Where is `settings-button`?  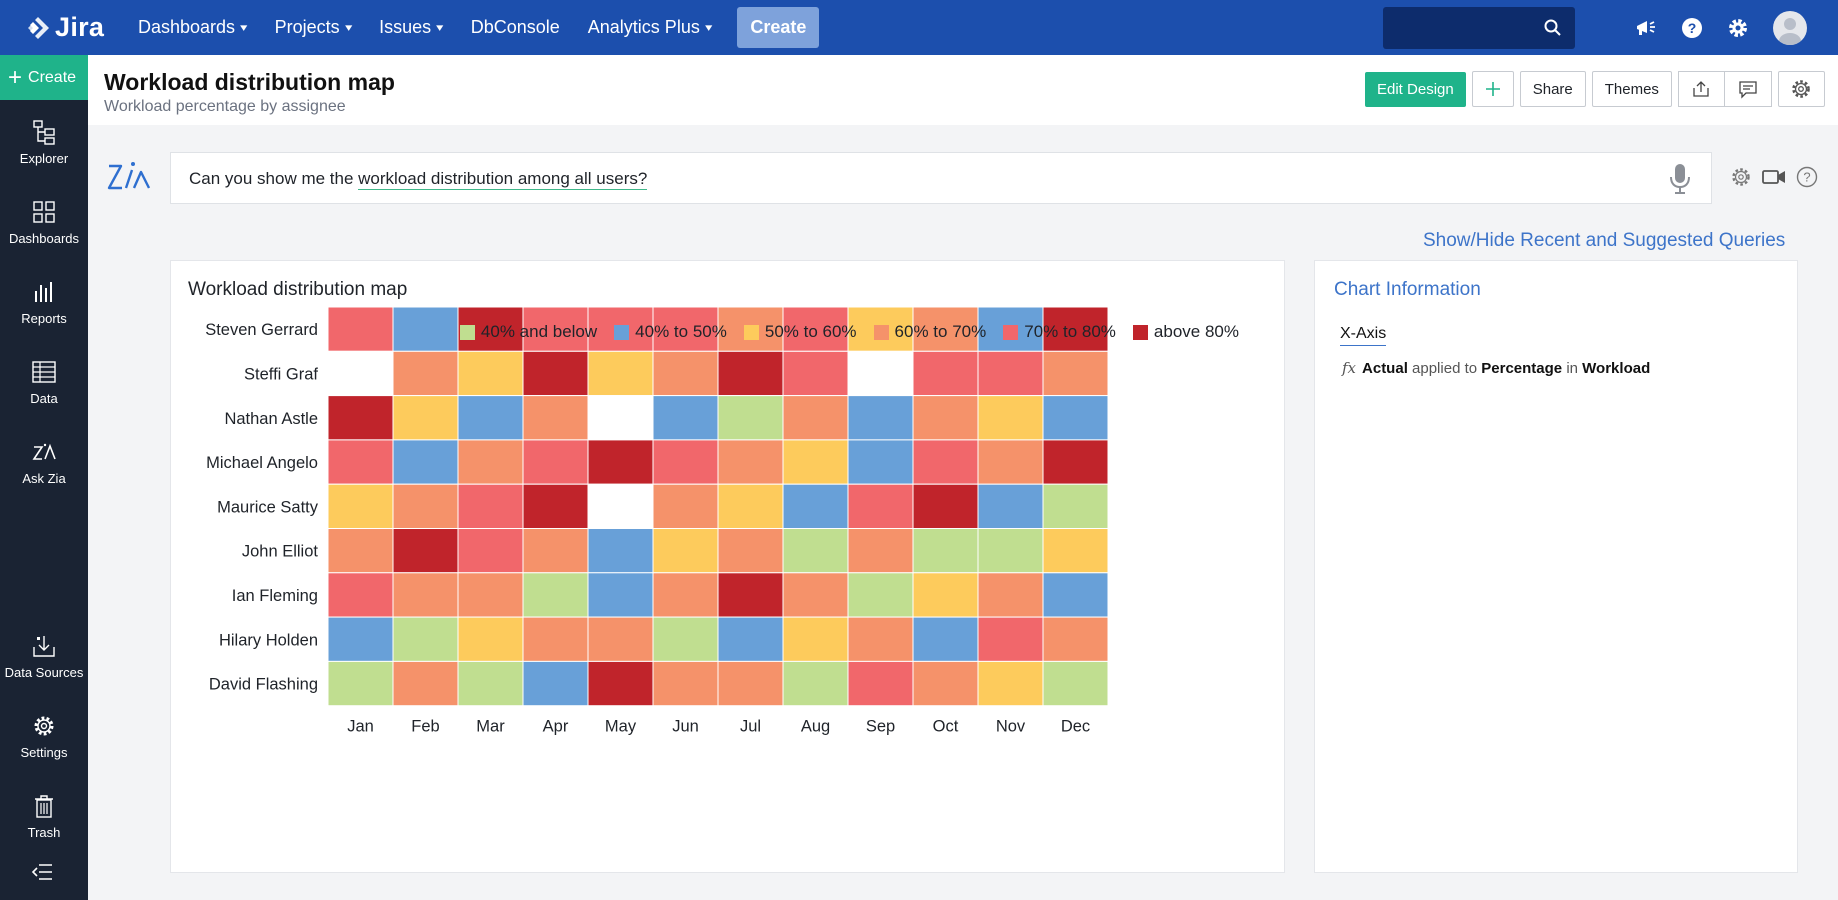
settings-button is located at coordinates (1801, 89).